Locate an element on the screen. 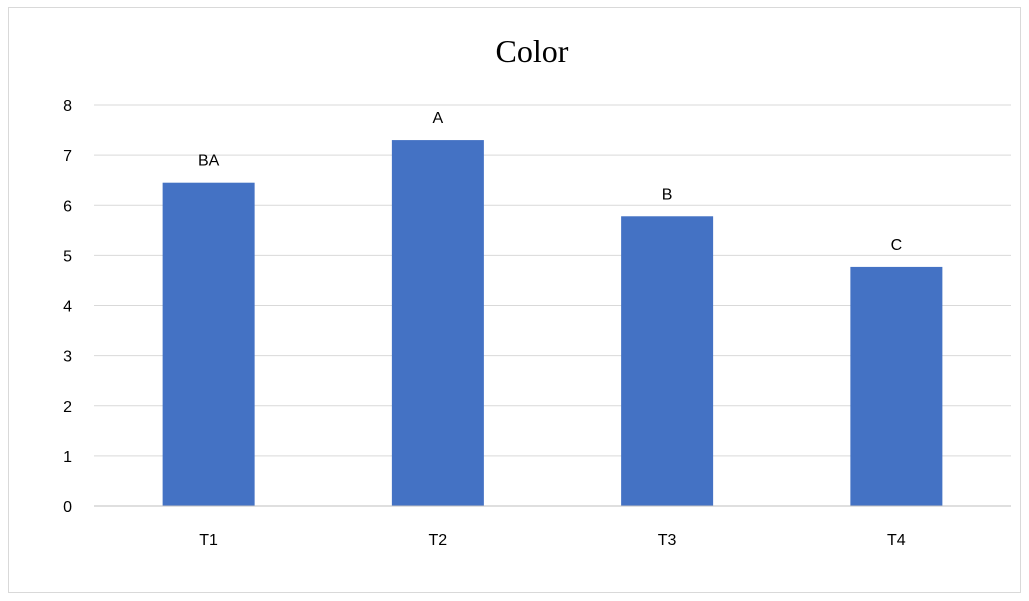 This screenshot has width=1029, height=601. x-tick-label: T1 is located at coordinates (208, 540).